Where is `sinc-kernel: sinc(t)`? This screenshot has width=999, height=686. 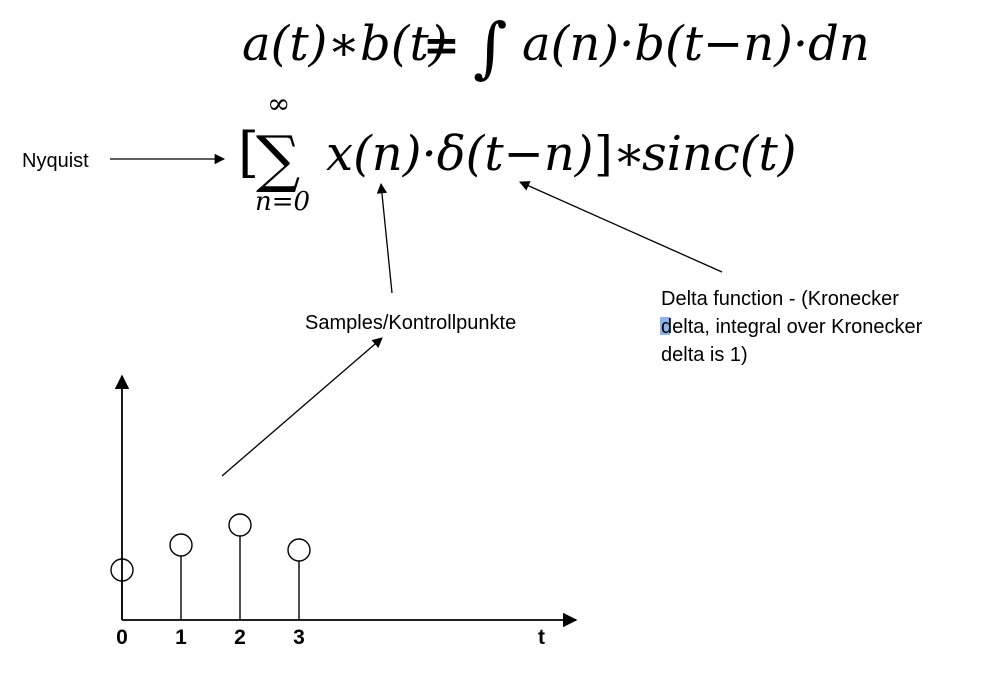 sinc-kernel: sinc(t) is located at coordinates (719, 154).